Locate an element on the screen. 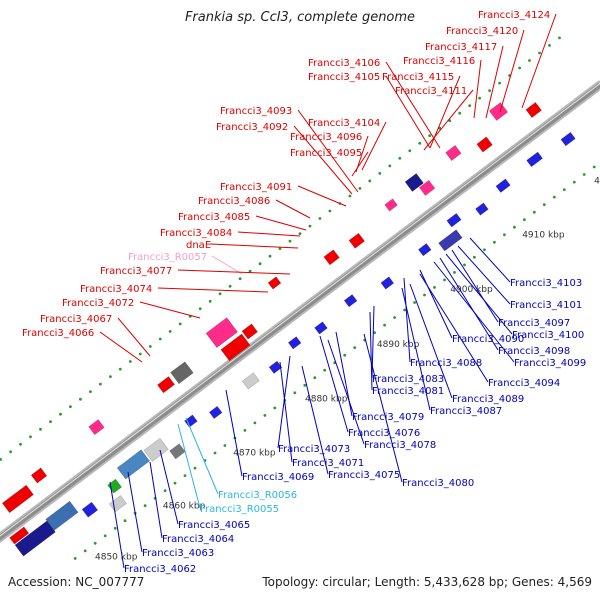 This screenshot has height=600, width=600. gene-label-francci3-4088: Francci3_4088 is located at coordinates (446, 363).